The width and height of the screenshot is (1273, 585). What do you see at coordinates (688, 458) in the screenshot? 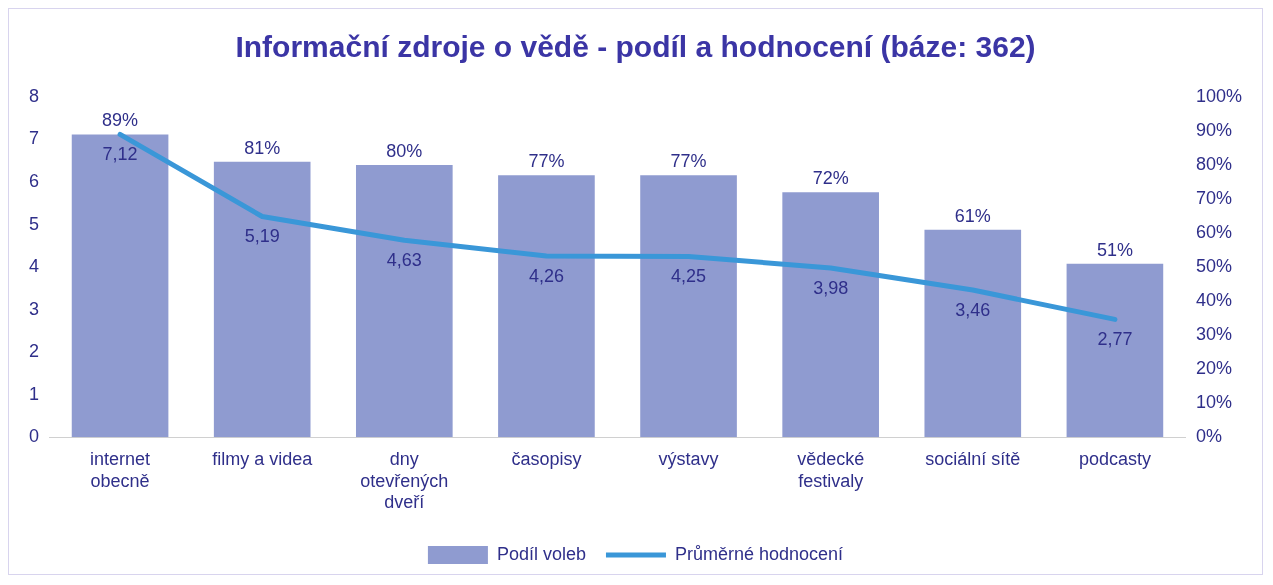
I see `x-tick-label: výstavy` at bounding box center [688, 458].